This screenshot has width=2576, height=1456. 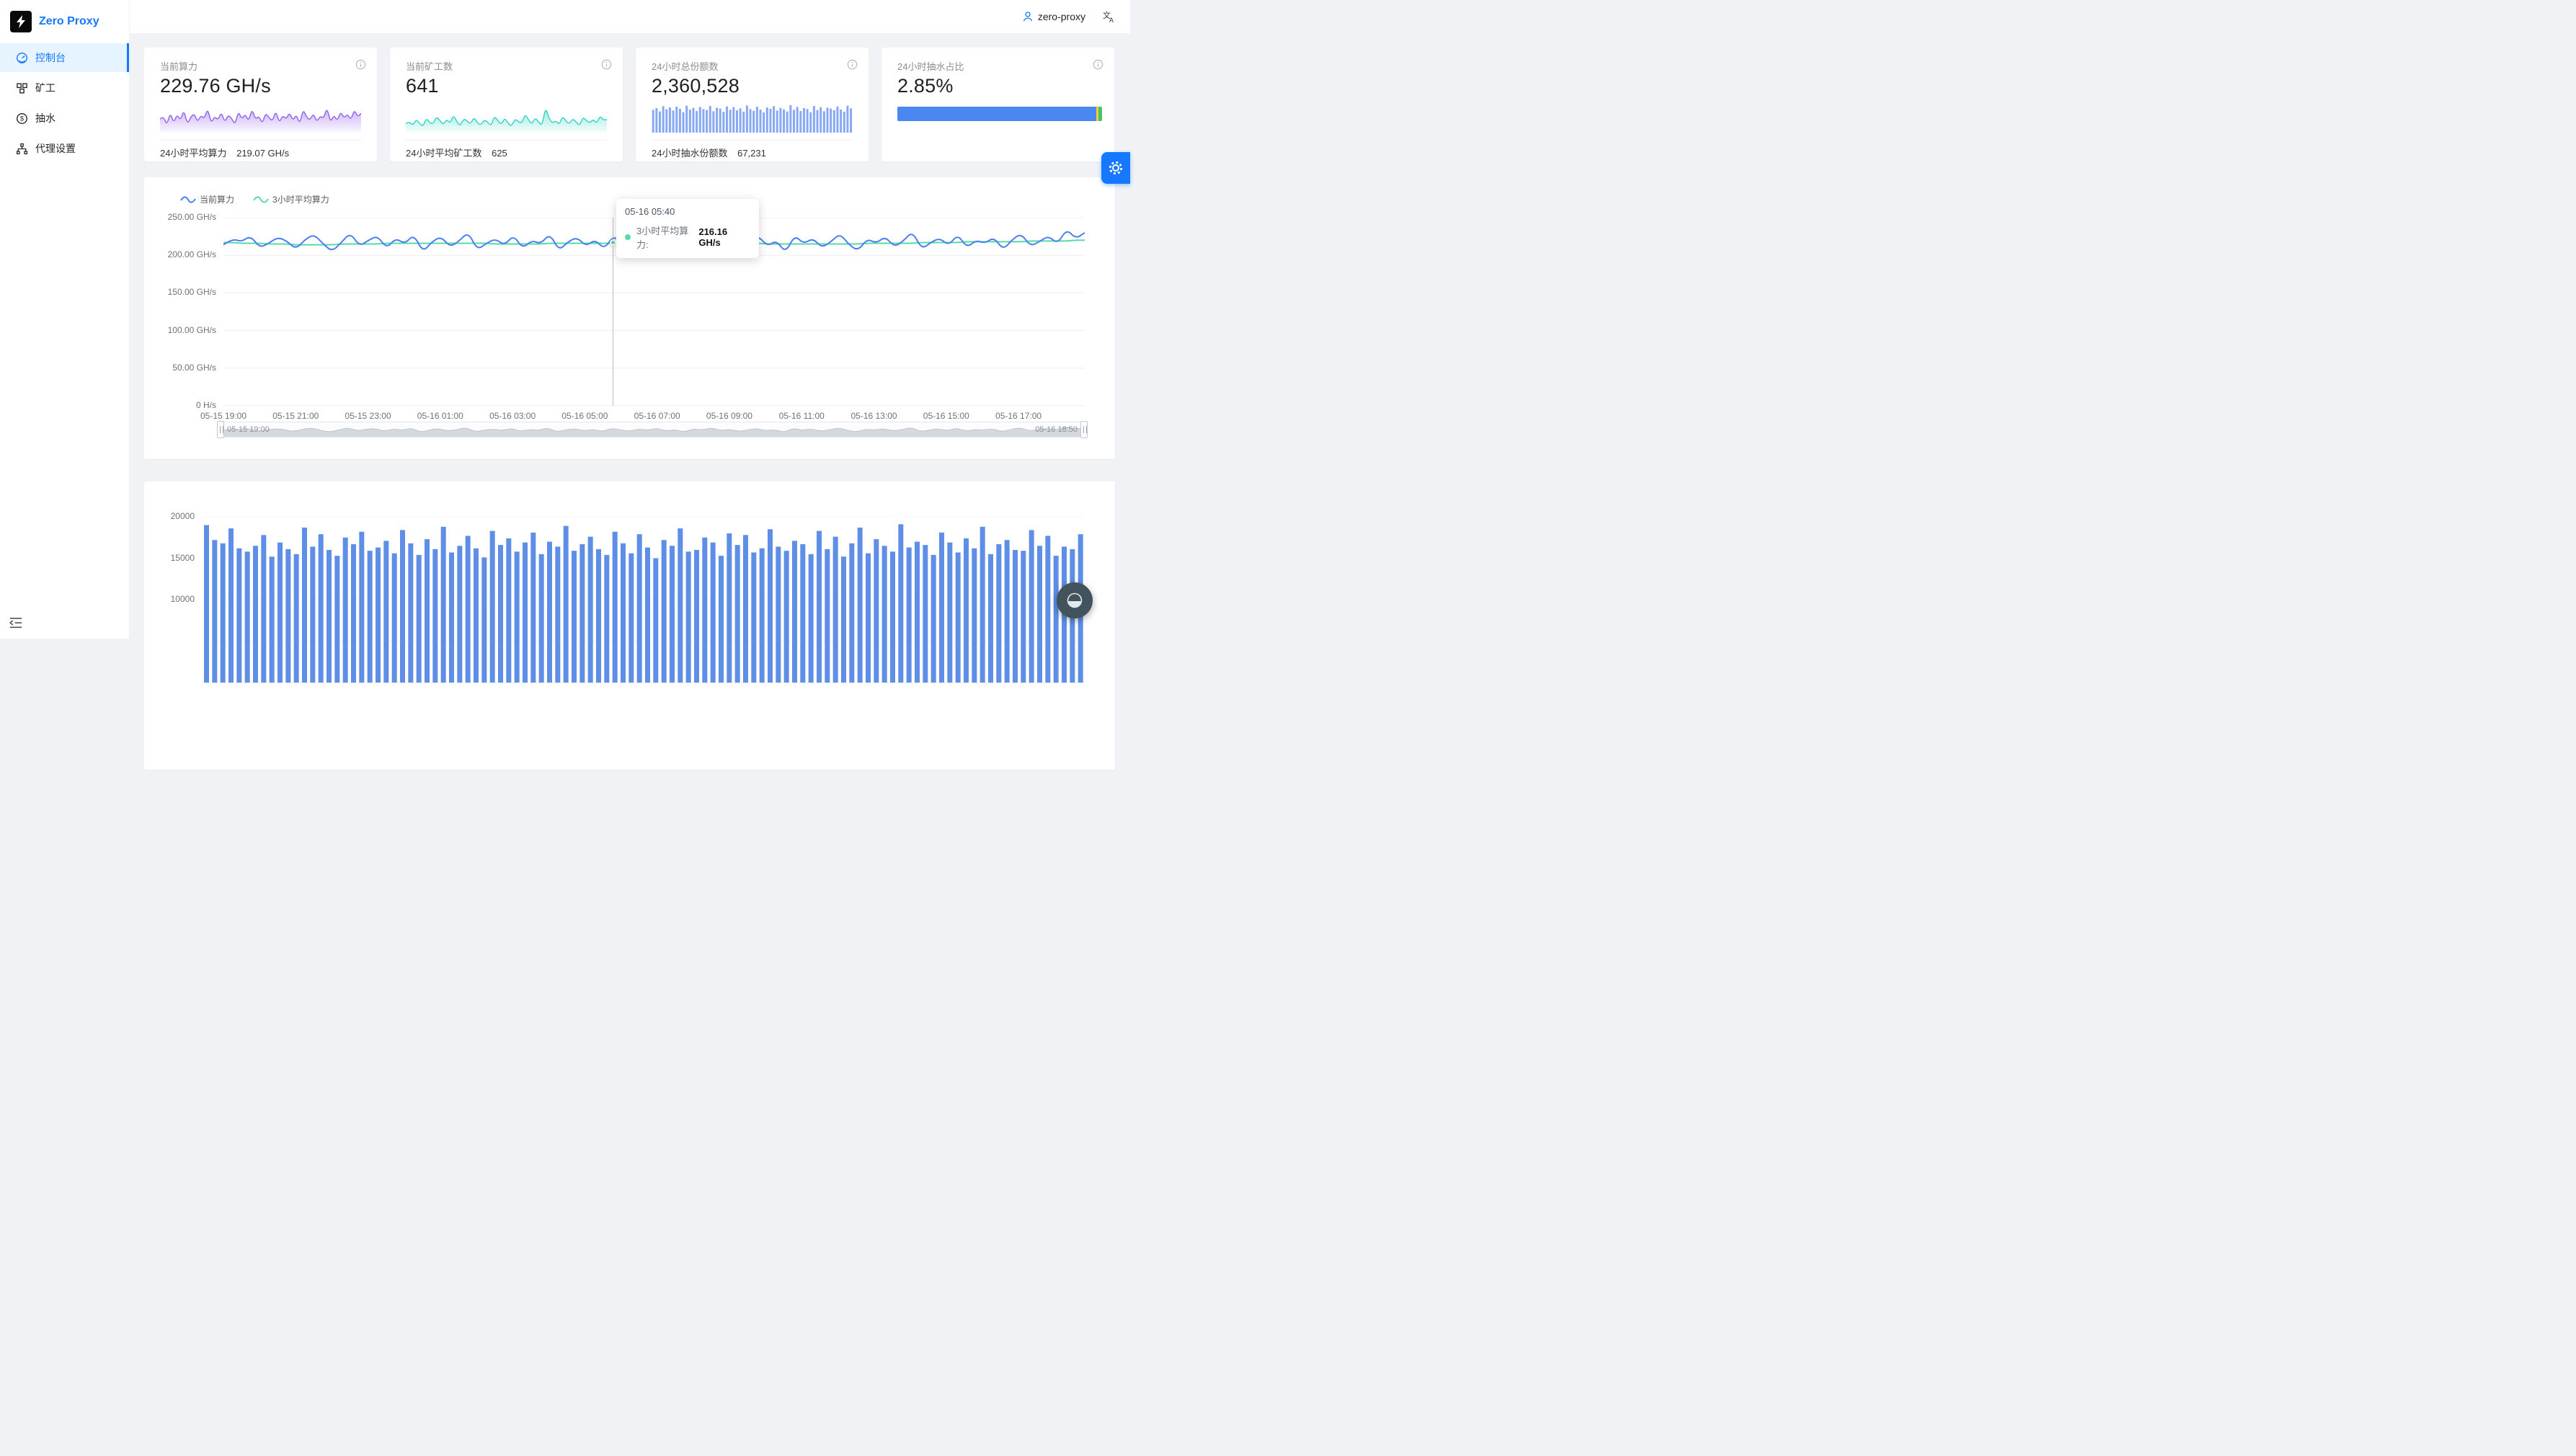 I want to click on miners-icon, so click(x=22, y=88).